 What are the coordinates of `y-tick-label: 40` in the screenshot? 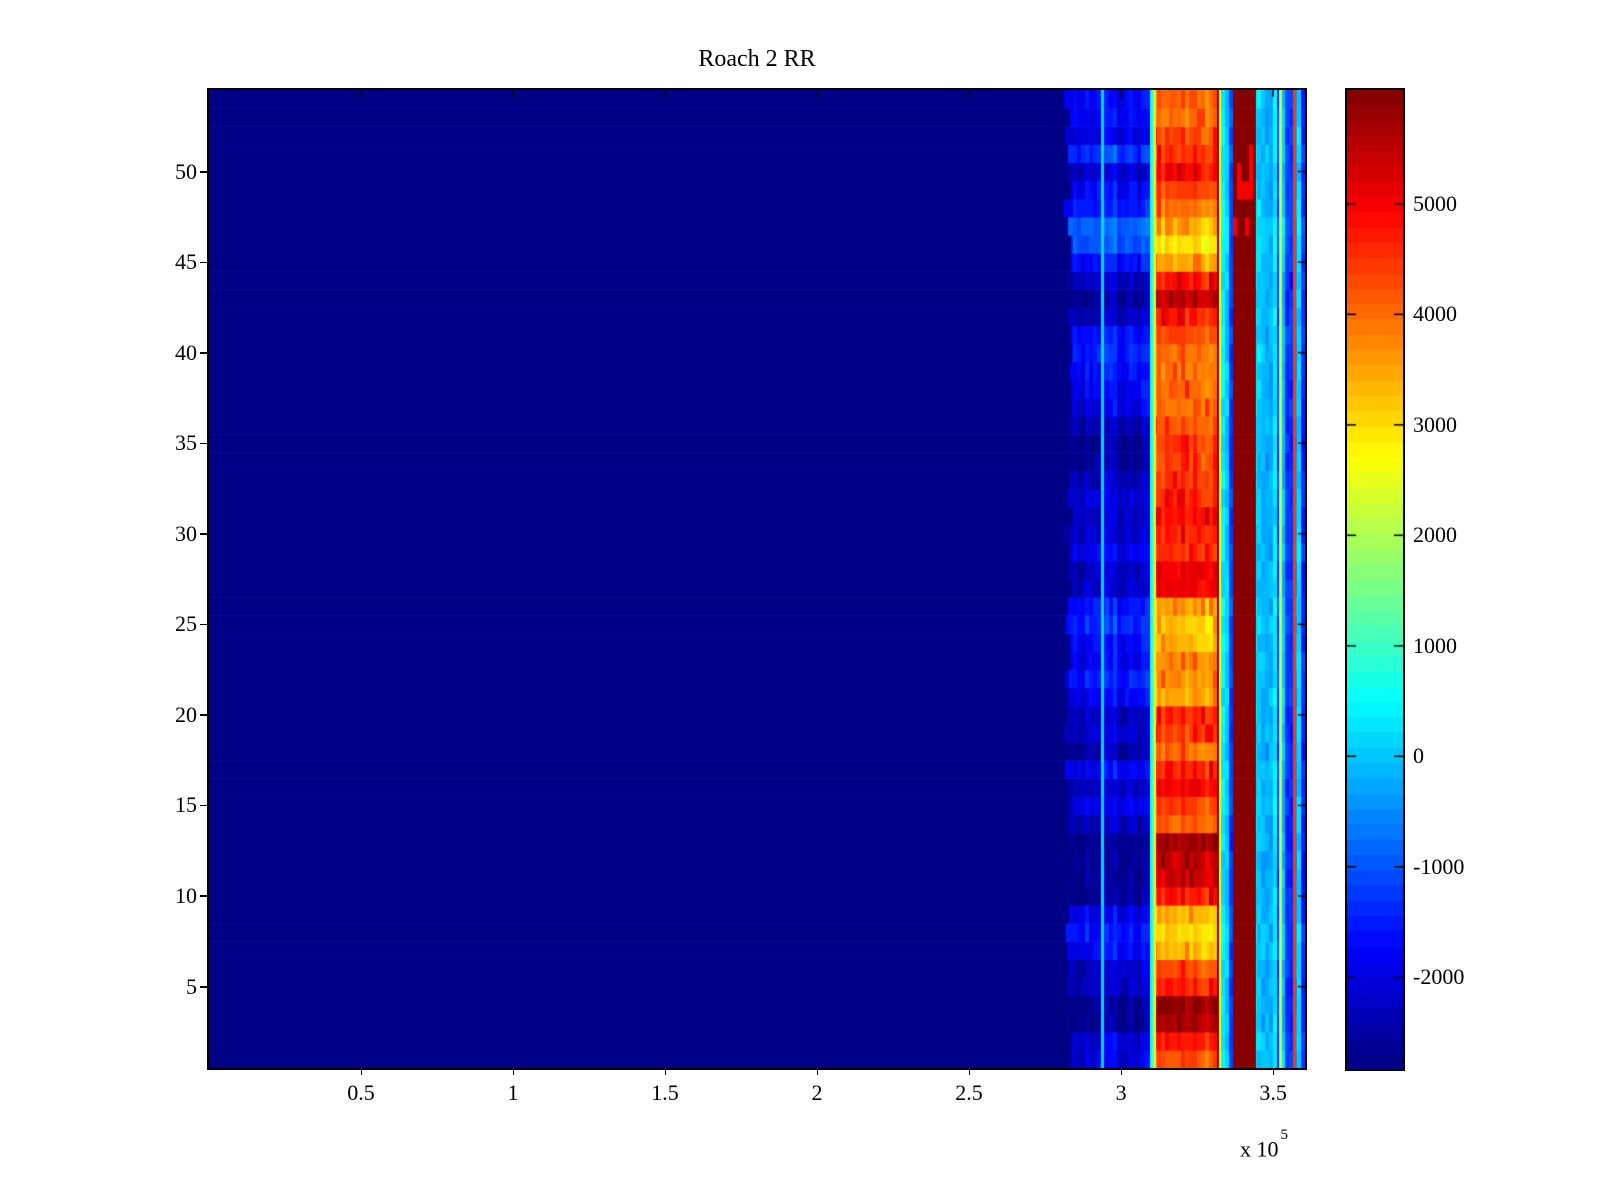 It's located at (186, 352).